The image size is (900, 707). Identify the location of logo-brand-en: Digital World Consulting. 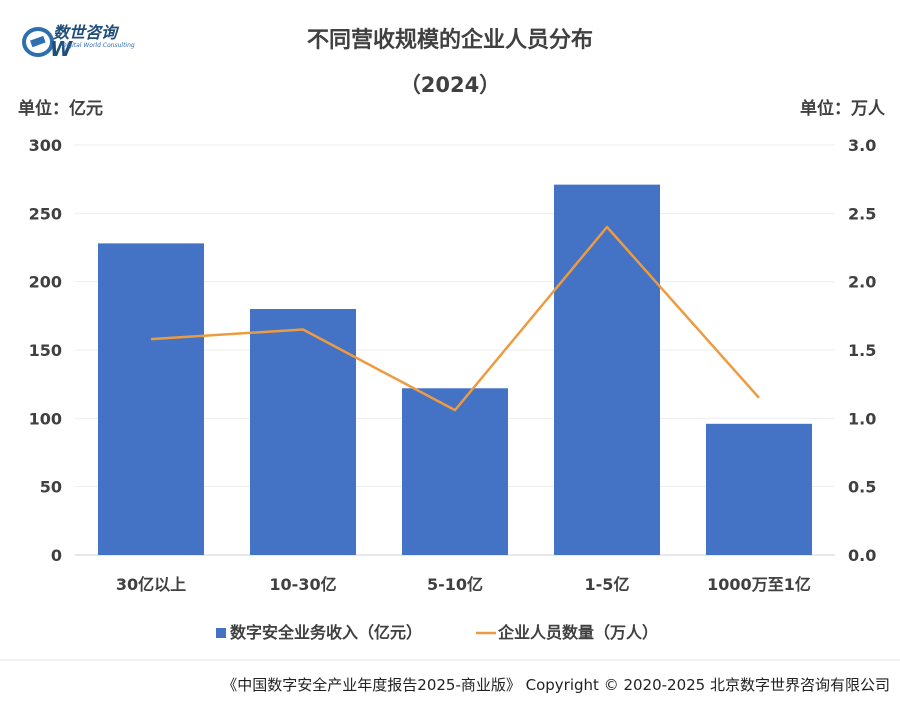
(98, 45).